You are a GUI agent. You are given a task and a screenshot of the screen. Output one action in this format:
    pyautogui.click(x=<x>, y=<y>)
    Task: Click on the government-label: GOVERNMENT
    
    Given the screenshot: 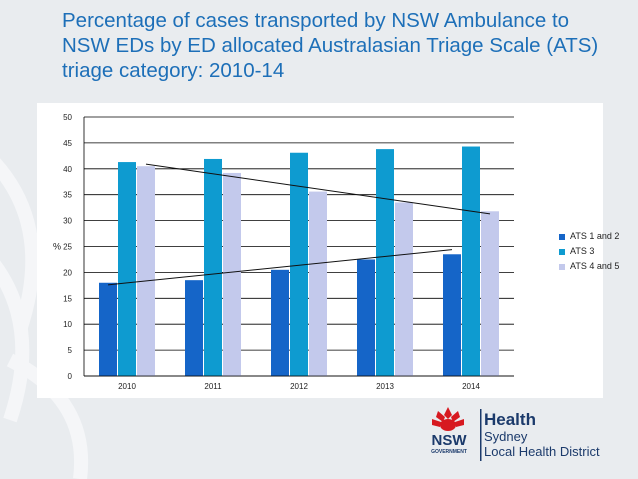 What is the action you would take?
    pyautogui.click(x=449, y=452)
    